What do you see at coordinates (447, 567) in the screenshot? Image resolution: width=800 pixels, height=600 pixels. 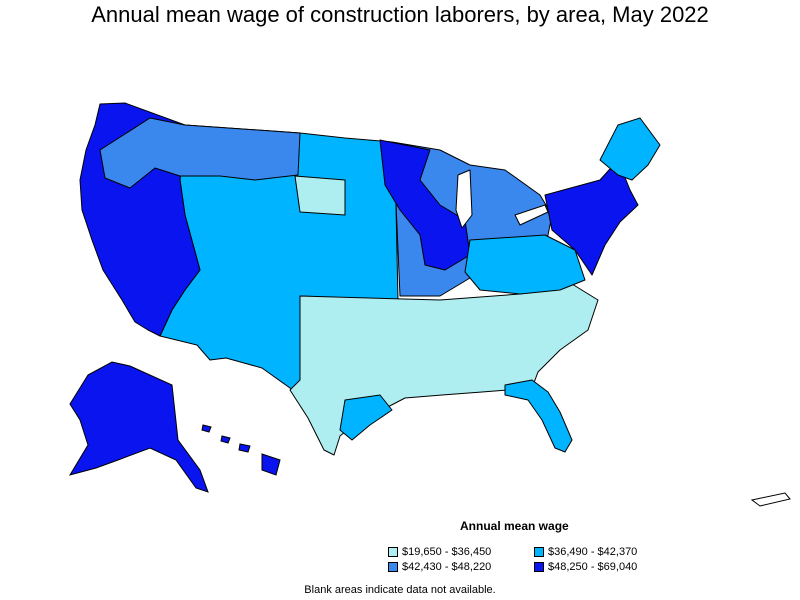 I see `legend-label-3: $42,430 - $48,220` at bounding box center [447, 567].